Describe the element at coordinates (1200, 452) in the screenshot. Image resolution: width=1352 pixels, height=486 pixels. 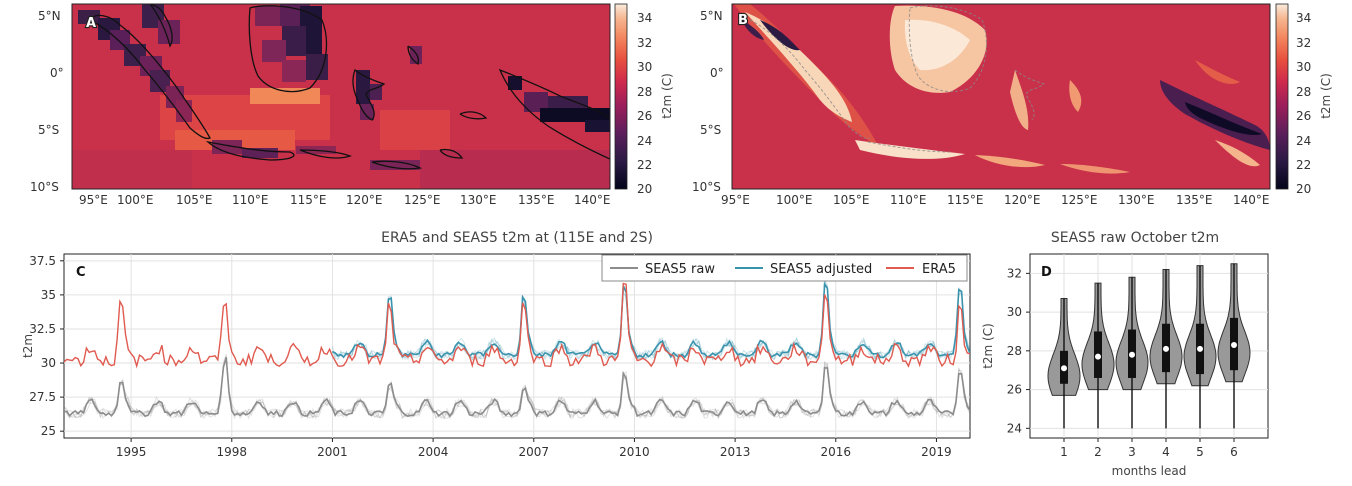
I see `x-tick-label: 5` at that location.